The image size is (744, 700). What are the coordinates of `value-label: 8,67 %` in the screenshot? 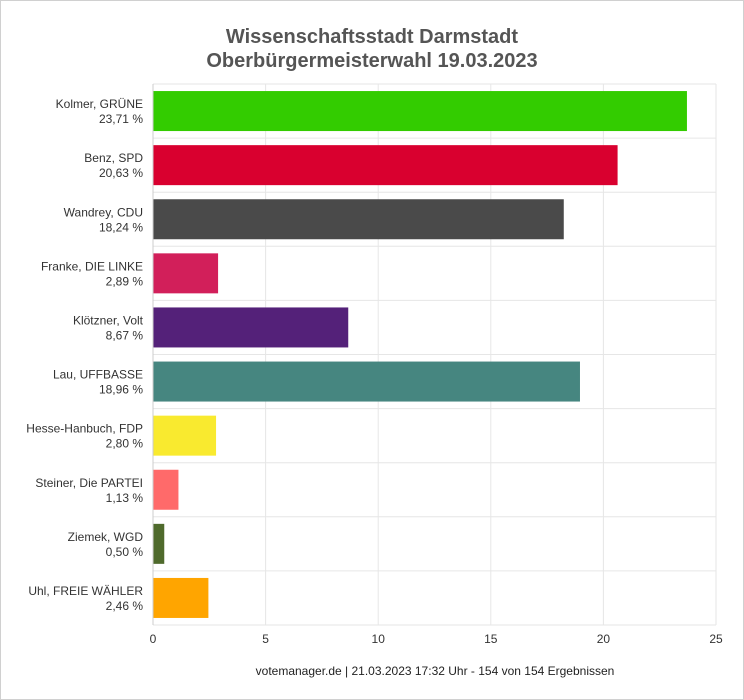 It's located at (125, 335).